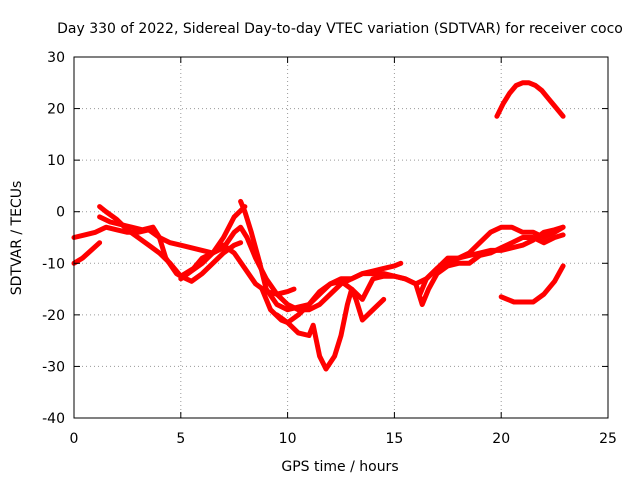 The image size is (640, 480). What do you see at coordinates (608, 439) in the screenshot?
I see `x-tick-label: 25` at bounding box center [608, 439].